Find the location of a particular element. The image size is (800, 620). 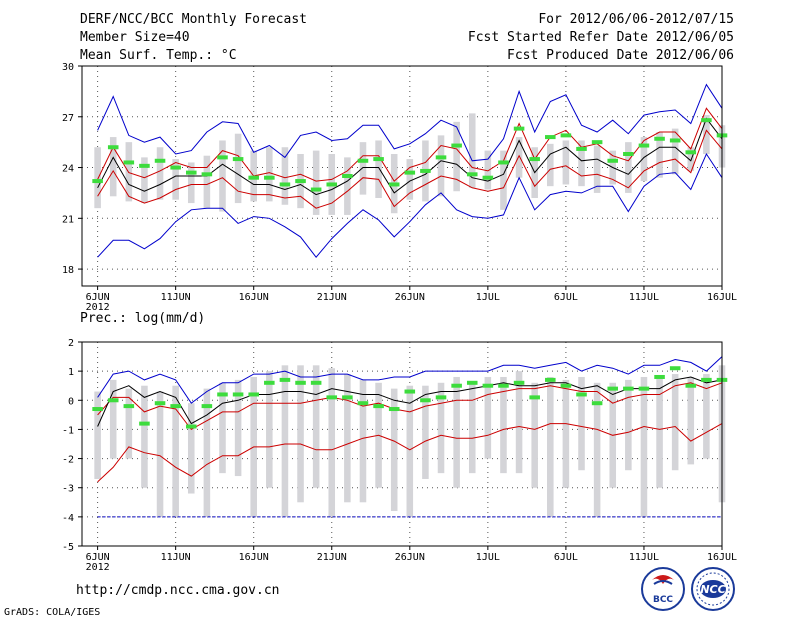

panel1-lower-percentile-line is located at coordinates (410, 169).